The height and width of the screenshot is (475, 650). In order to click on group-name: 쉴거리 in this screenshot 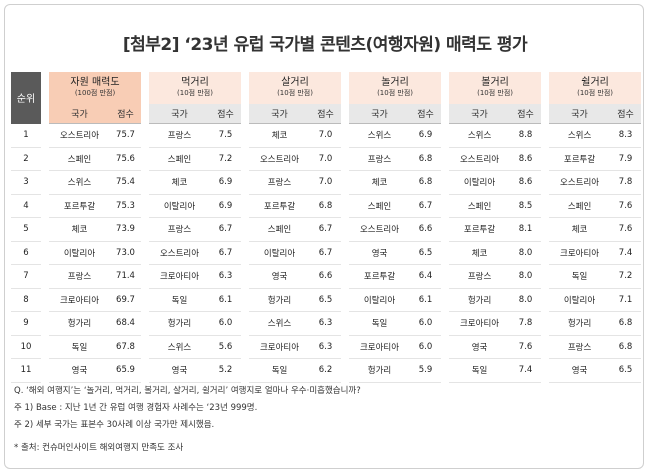, I will do `click(595, 82)`.